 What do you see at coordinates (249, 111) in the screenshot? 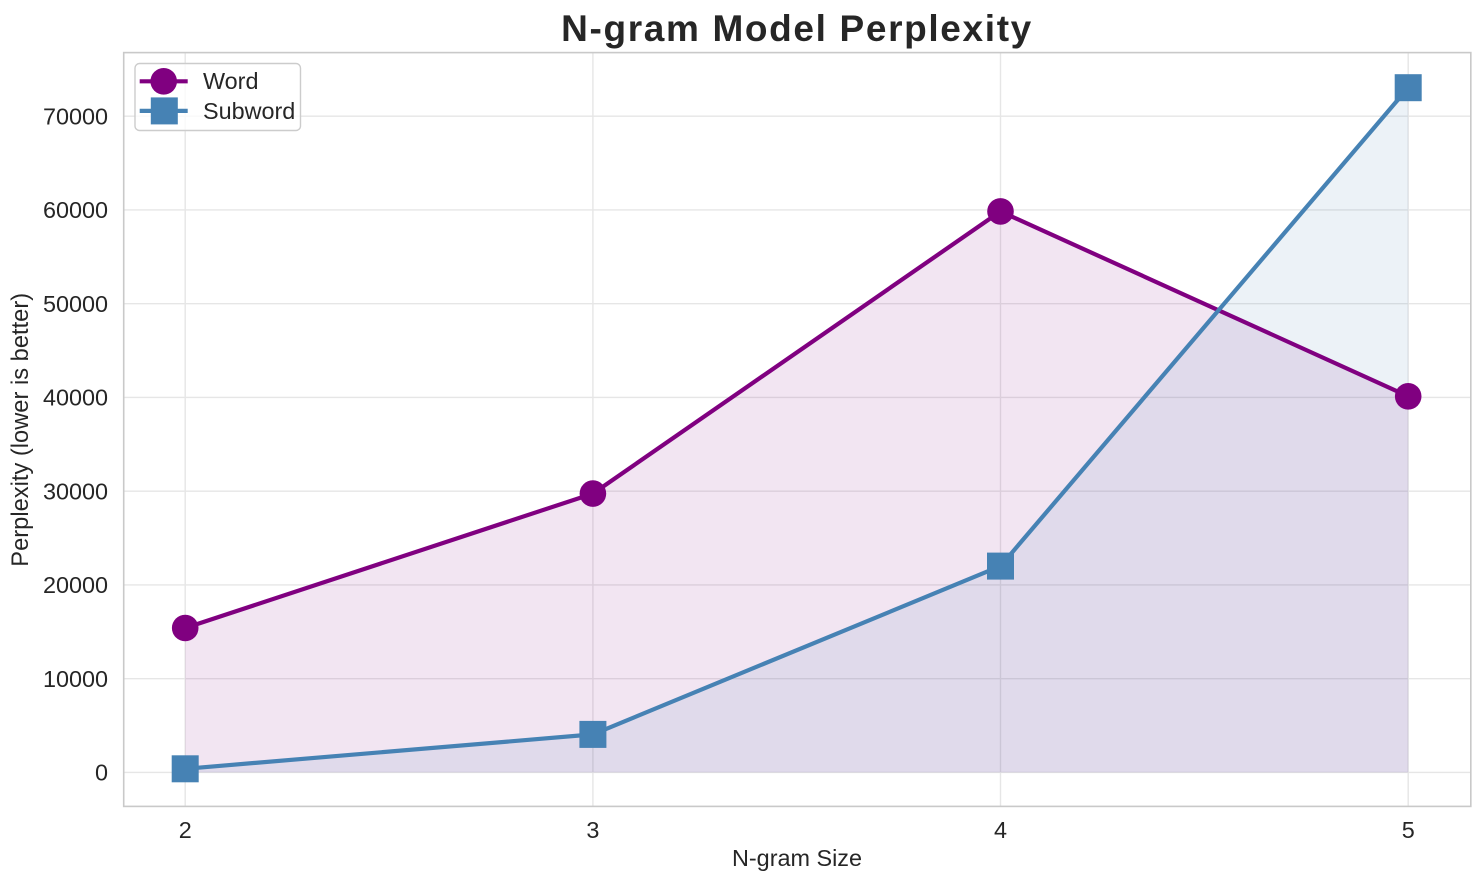
I see `svg-text: Subword` at bounding box center [249, 111].